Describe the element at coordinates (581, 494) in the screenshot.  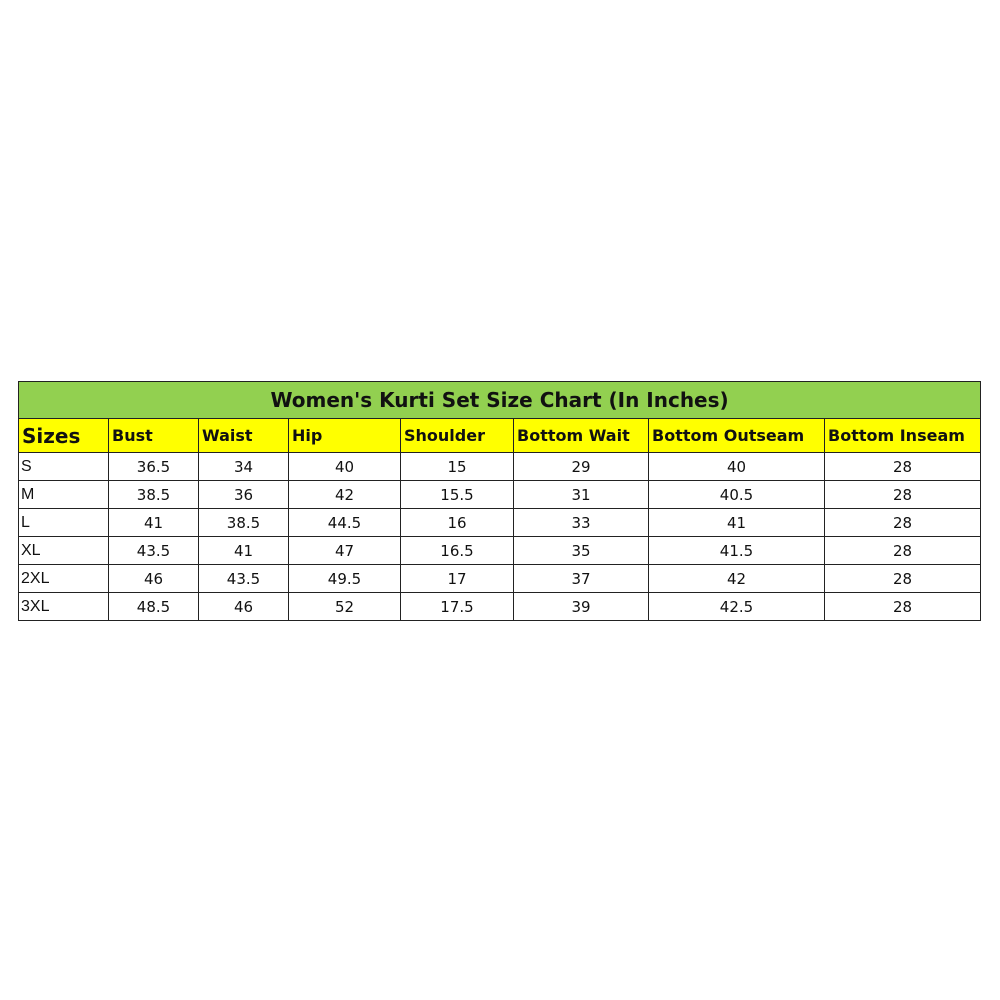
I see `measurement-cell: 31` at that location.